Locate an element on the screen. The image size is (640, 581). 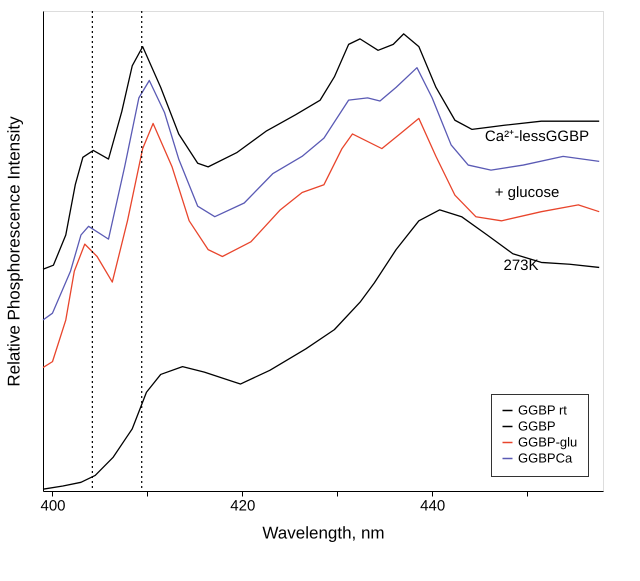
legend-label: GGBPCa is located at coordinates (545, 458).